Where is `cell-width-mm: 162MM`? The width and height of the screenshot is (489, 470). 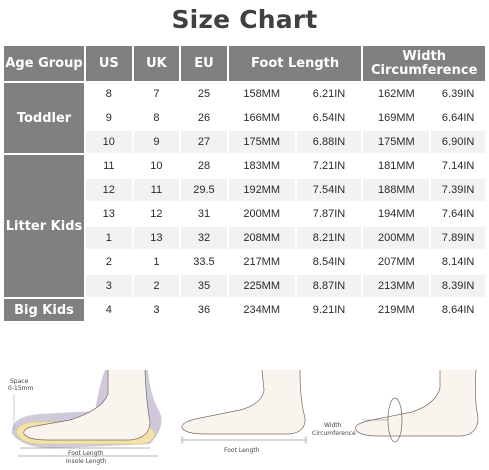 cell-width-mm: 162MM is located at coordinates (396, 94).